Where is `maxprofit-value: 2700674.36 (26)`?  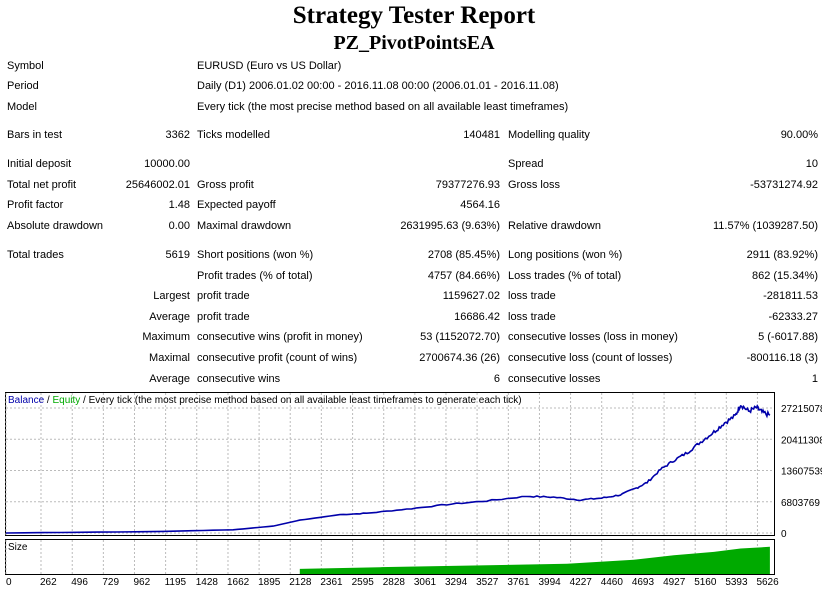
maxprofit-value: 2700674.36 (26) is located at coordinates (459, 358).